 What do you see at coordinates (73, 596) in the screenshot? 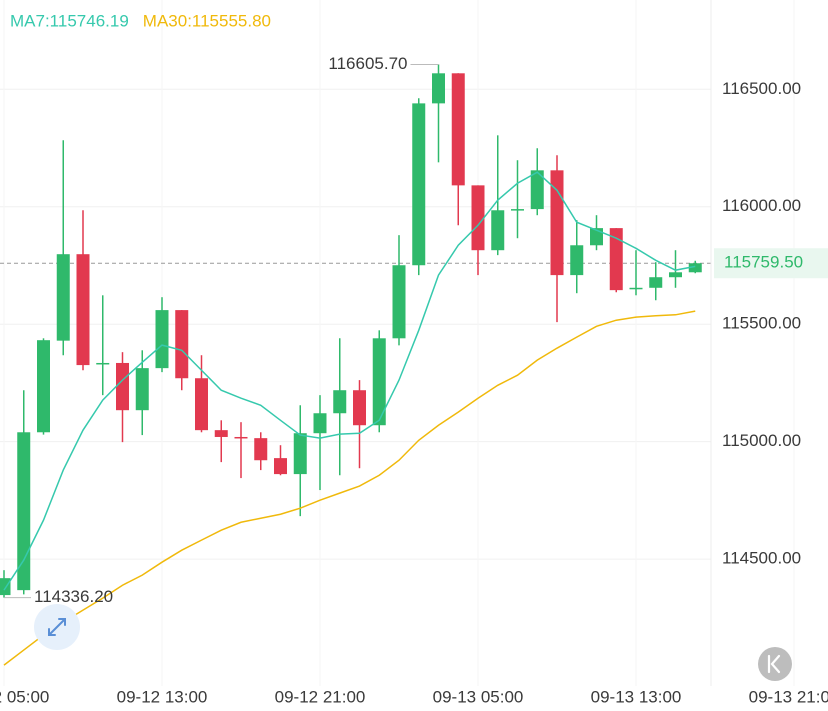
I see `min-annotation: 114336.20` at bounding box center [73, 596].